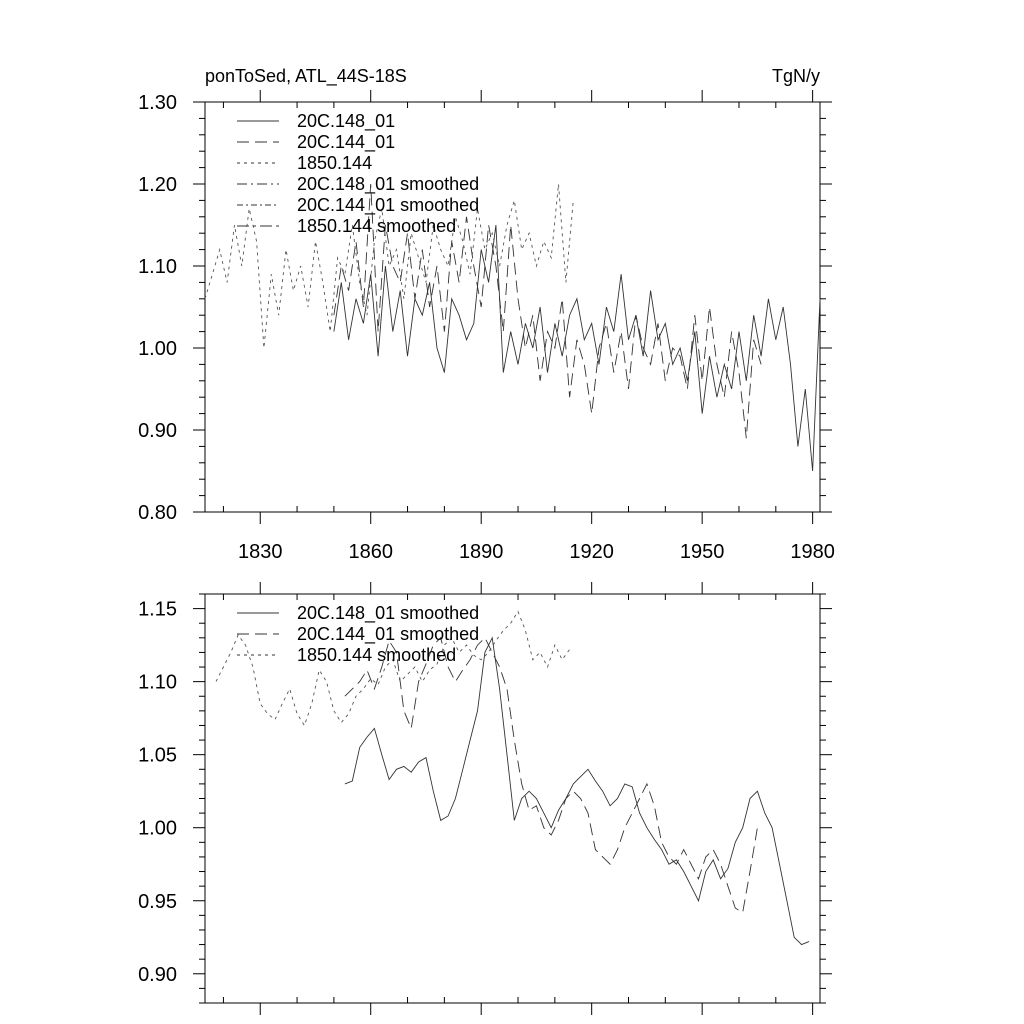 This screenshot has width=1024, height=1024. I want to click on chart-units: TgN/y, so click(796, 76).